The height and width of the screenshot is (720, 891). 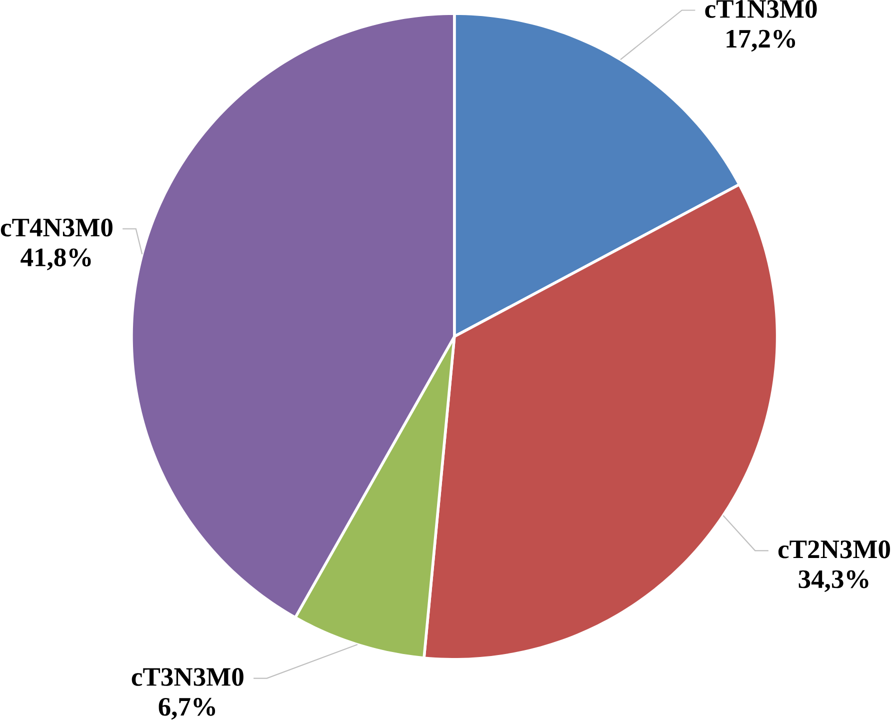 What do you see at coordinates (834, 549) in the screenshot?
I see `slice-label: cT2N3M0` at bounding box center [834, 549].